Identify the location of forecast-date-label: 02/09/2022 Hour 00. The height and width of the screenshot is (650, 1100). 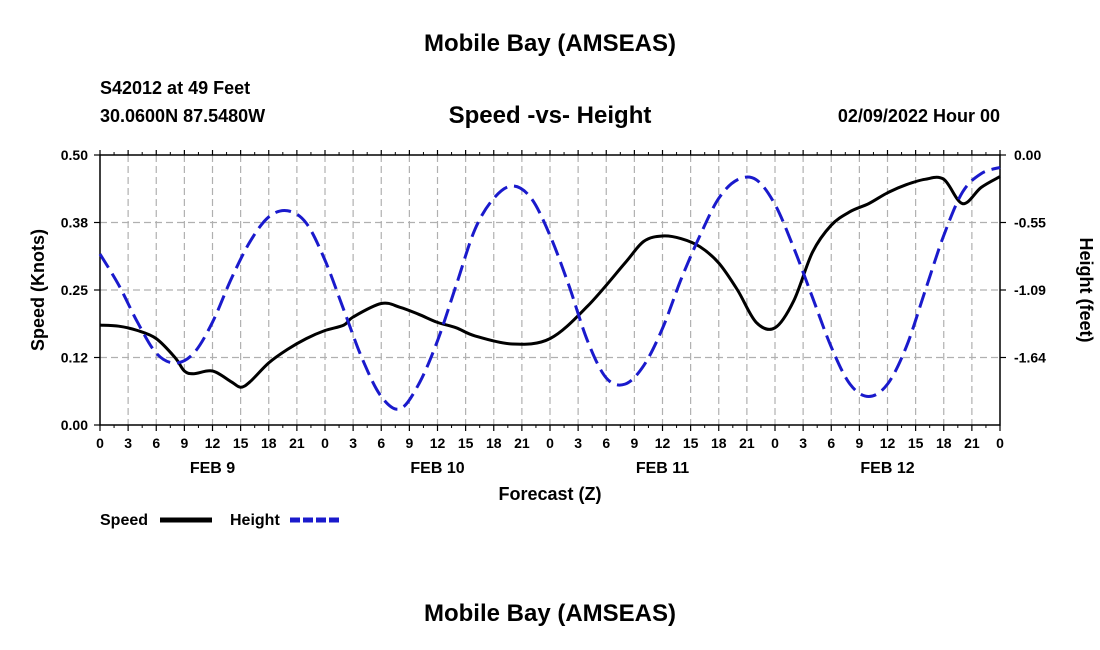
(918, 116).